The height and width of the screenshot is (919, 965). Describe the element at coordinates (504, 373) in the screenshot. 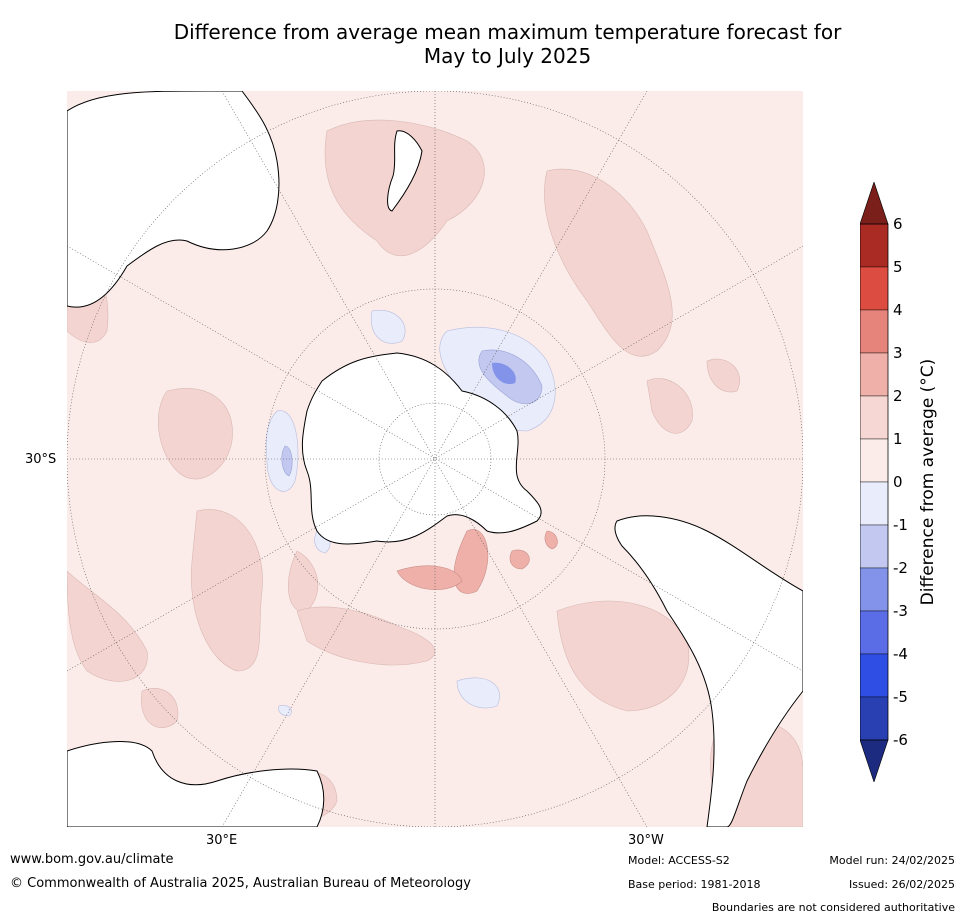

I see `cool-anomaly-peak` at that location.